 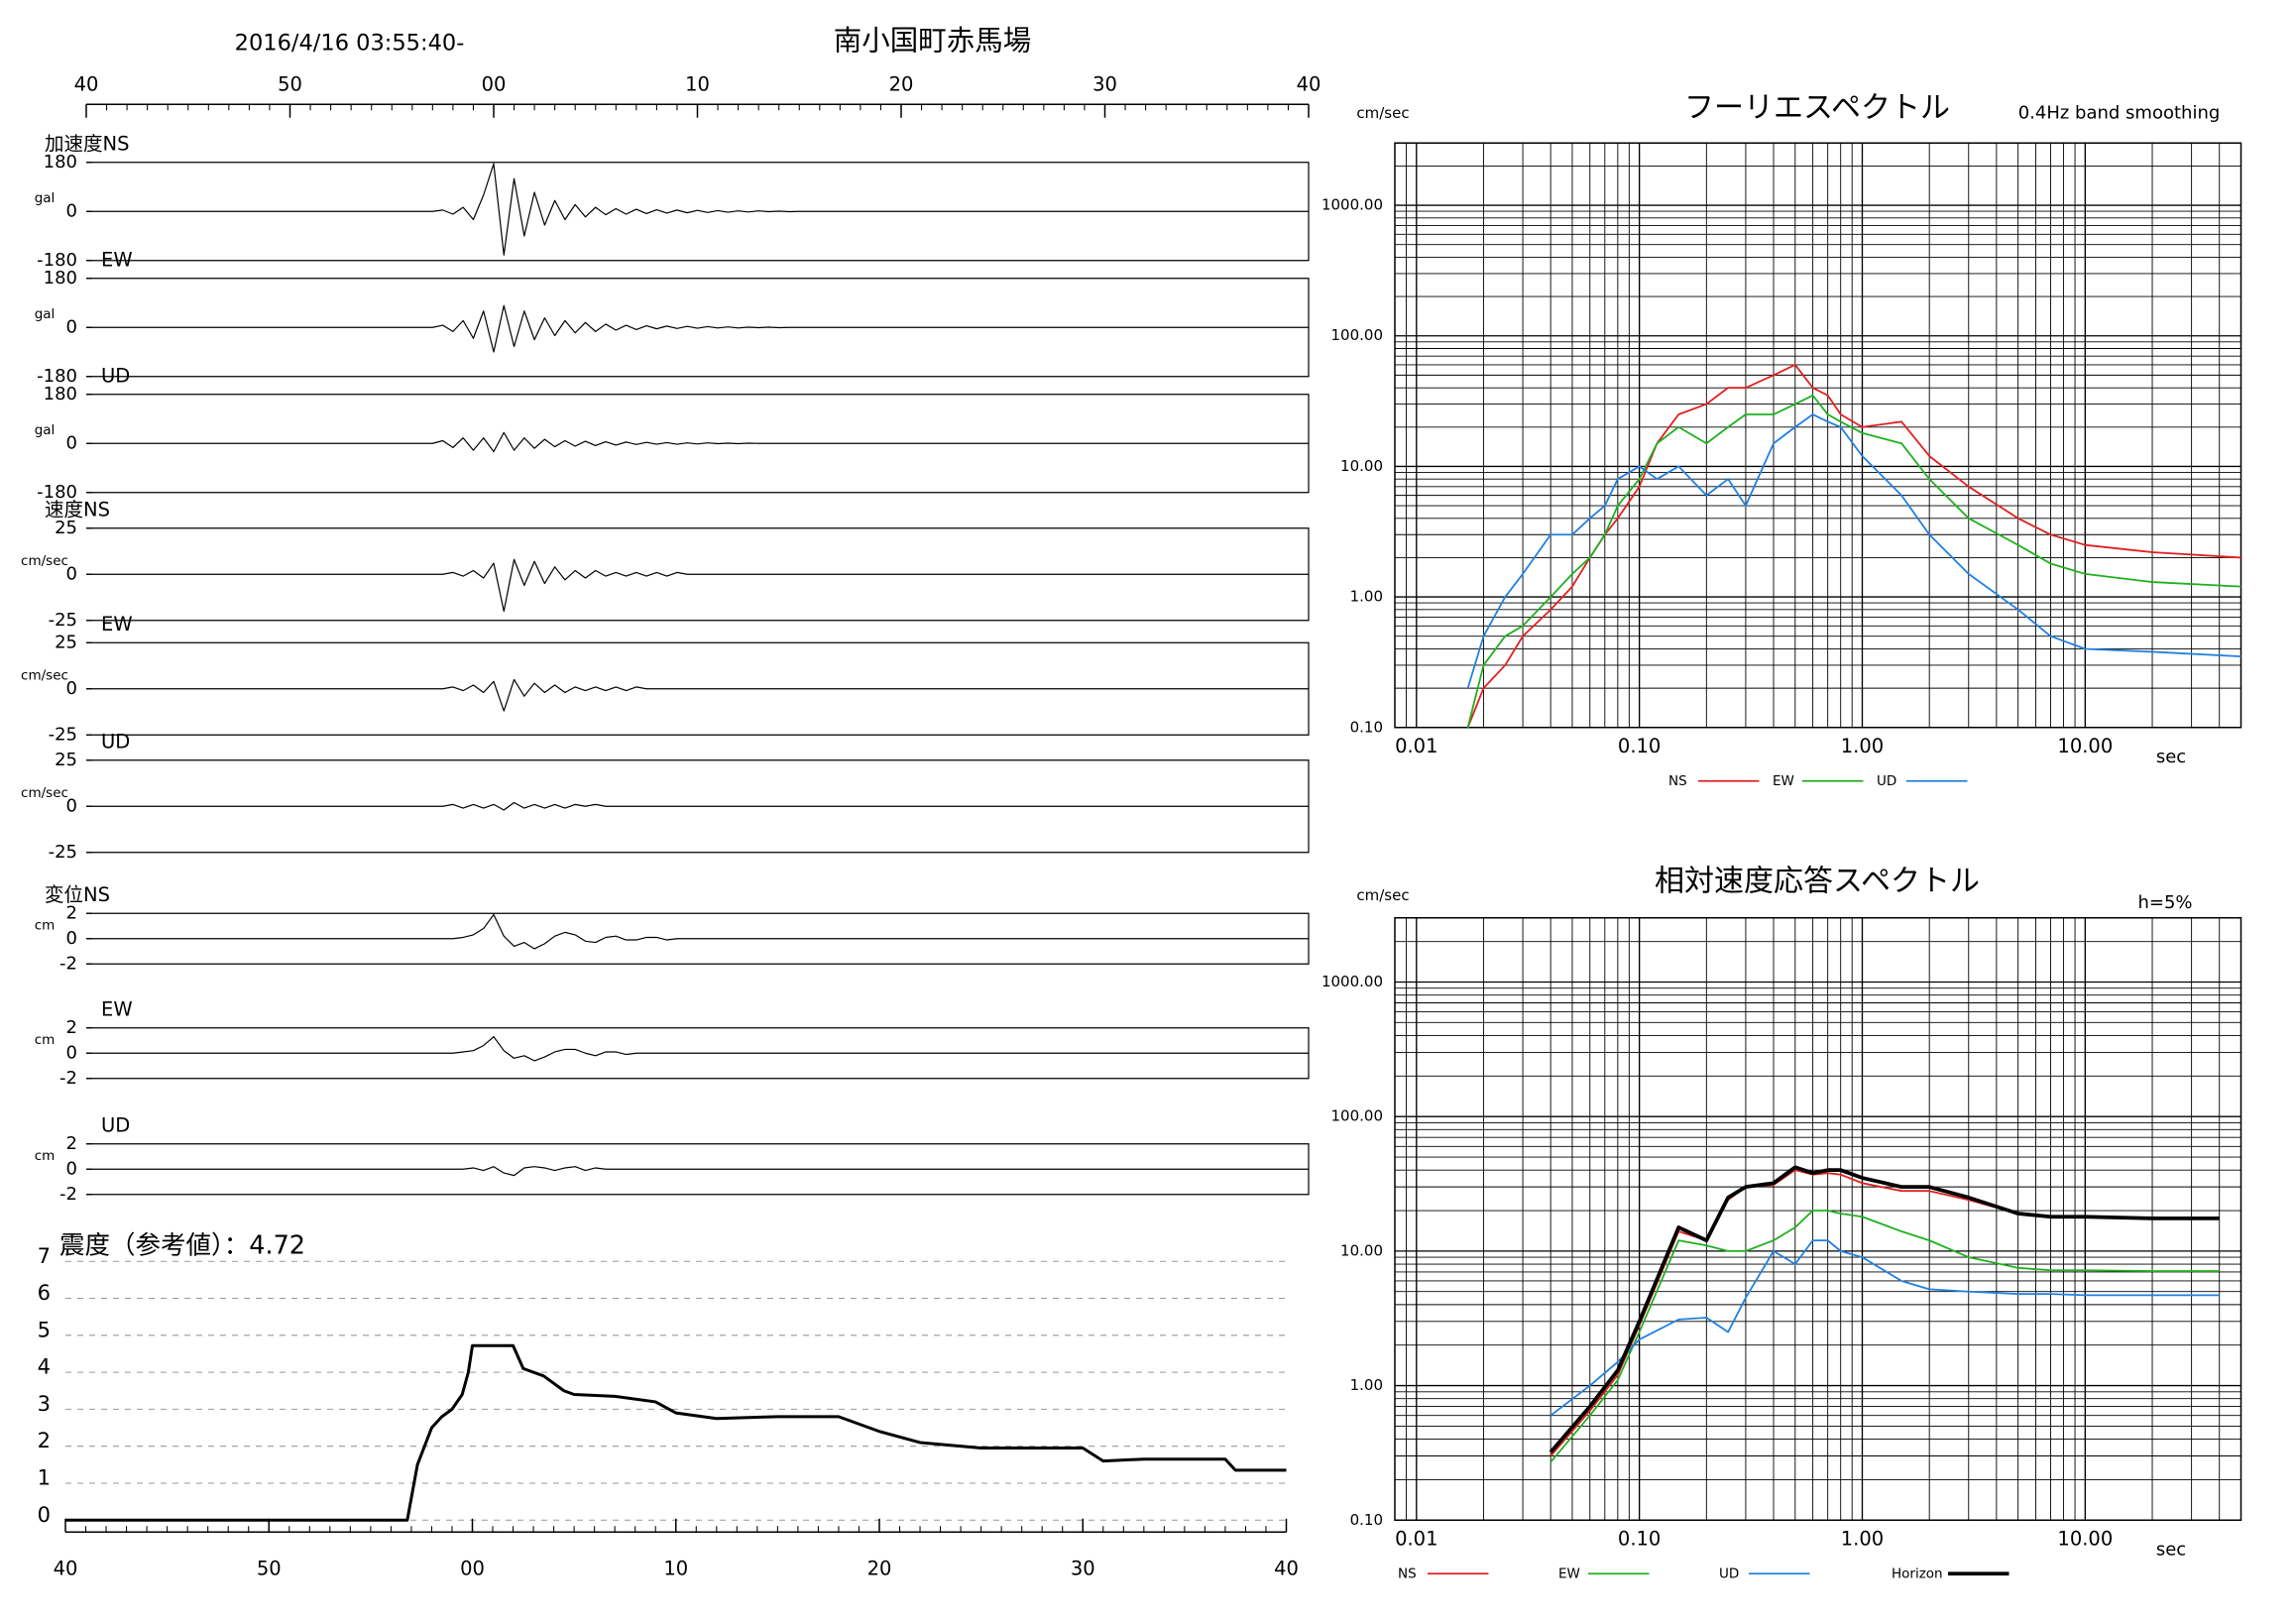 I want to click on intensity-line, so click(x=676, y=1432).